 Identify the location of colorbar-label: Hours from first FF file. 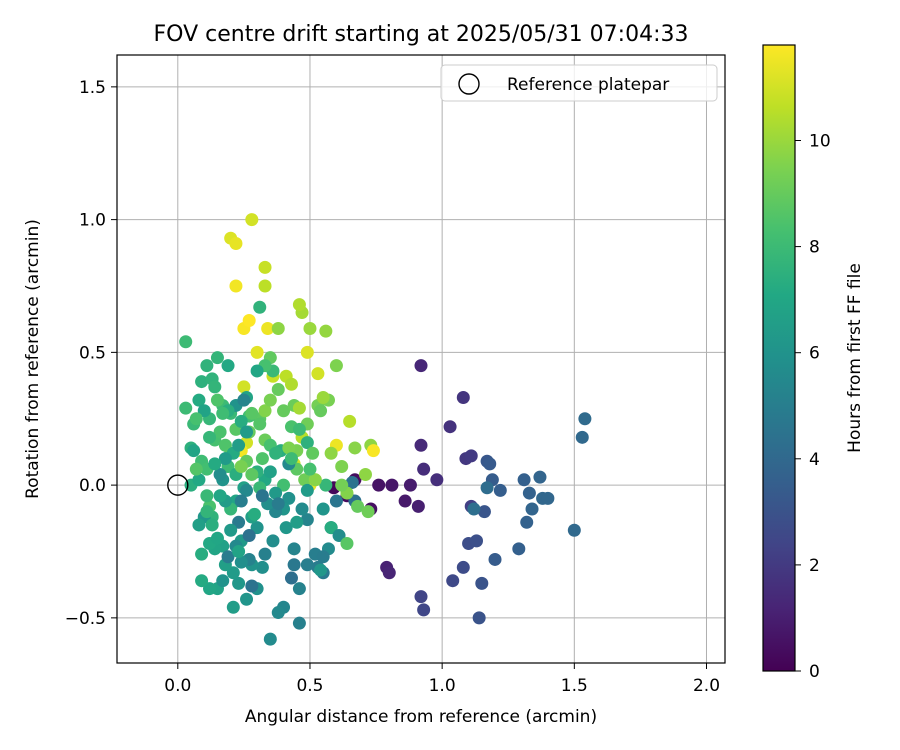
(855, 358).